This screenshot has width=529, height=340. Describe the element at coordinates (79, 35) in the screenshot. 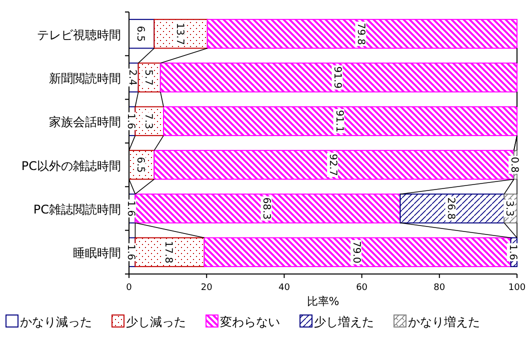

I see `y-tick-label: テレビ視聴時間` at that location.